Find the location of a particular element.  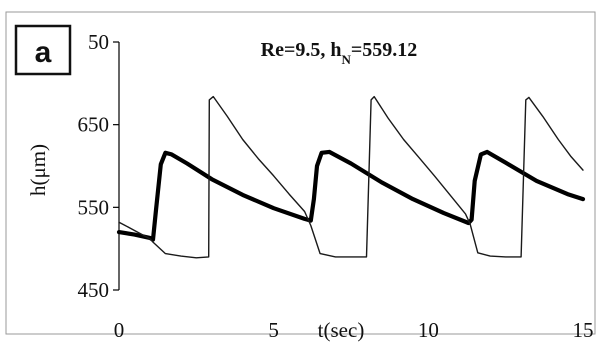

chart-title-main: Re=9.5, h is located at coordinates (301, 50).